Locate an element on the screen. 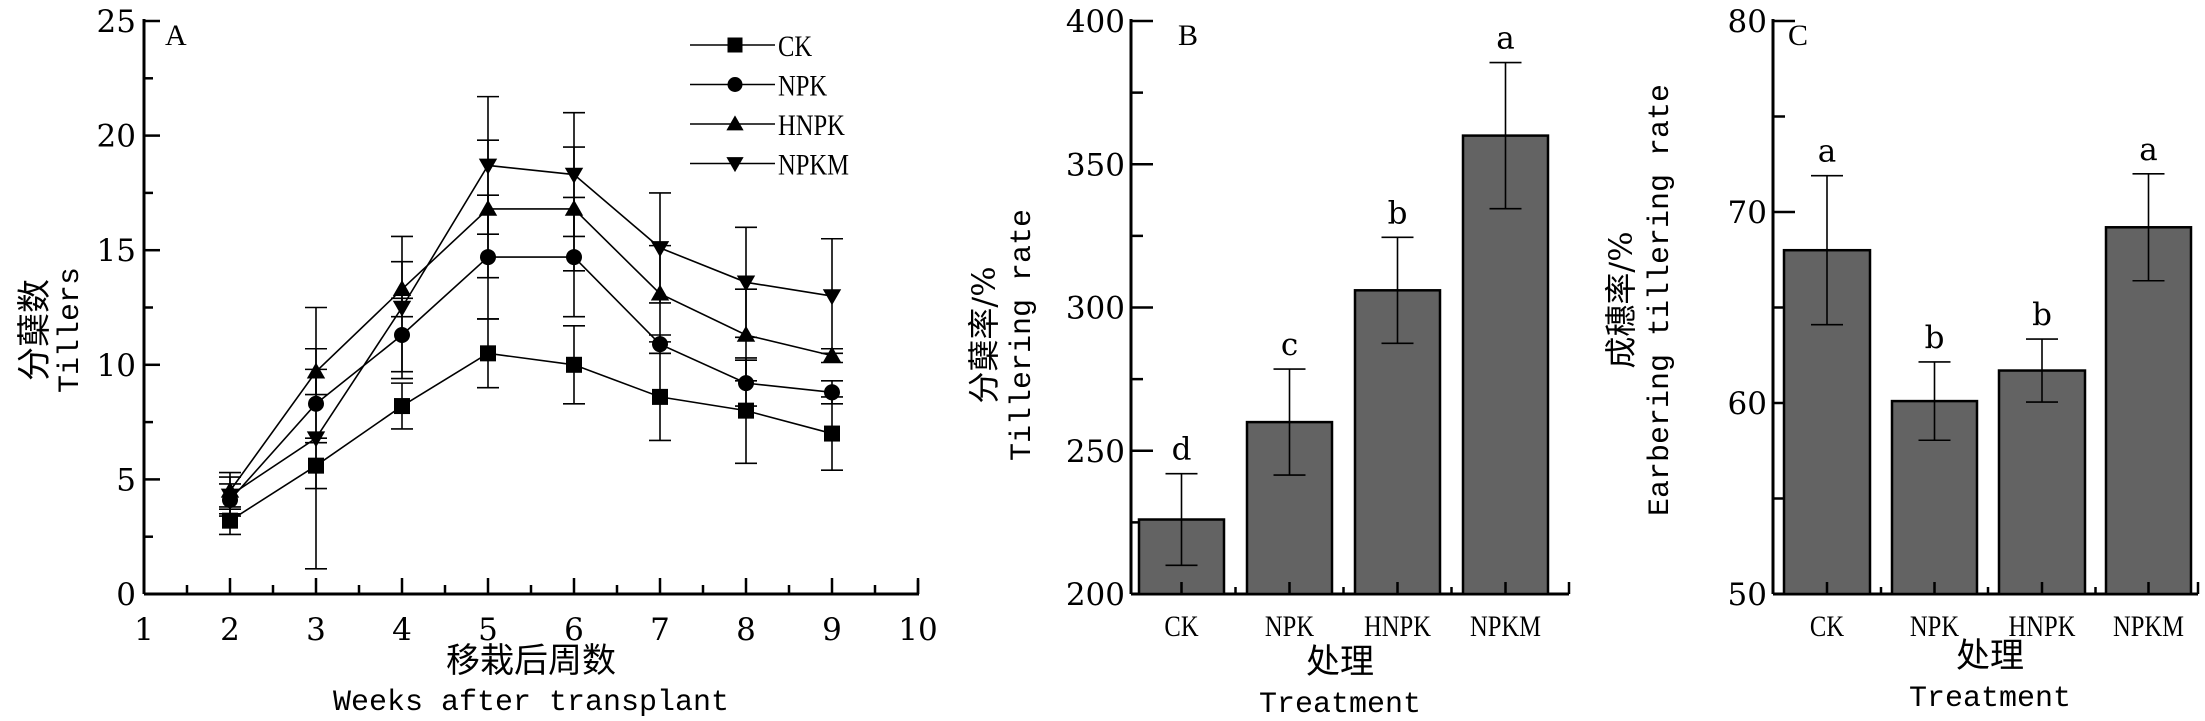 The height and width of the screenshot is (721, 2205). data-point-hnpk is located at coordinates (832, 354).